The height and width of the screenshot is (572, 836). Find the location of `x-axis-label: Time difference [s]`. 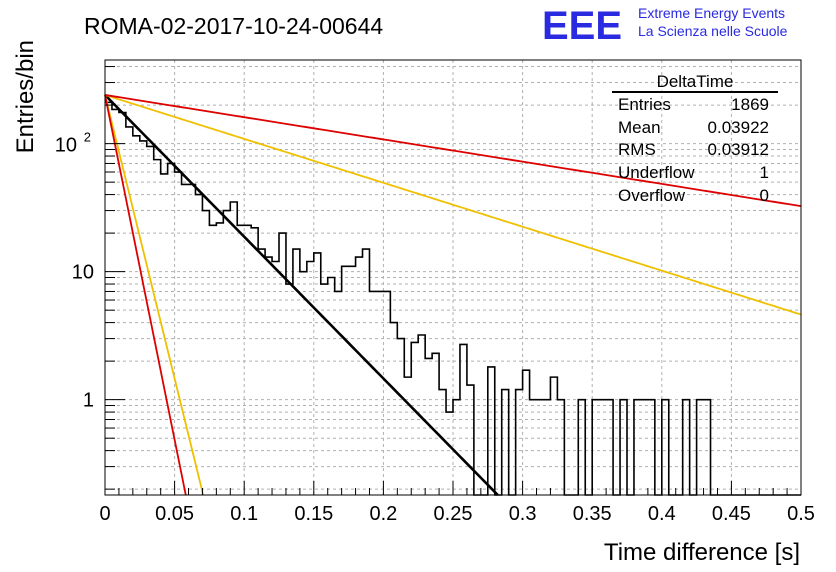

x-axis-label: Time difference [s] is located at coordinates (702, 552).